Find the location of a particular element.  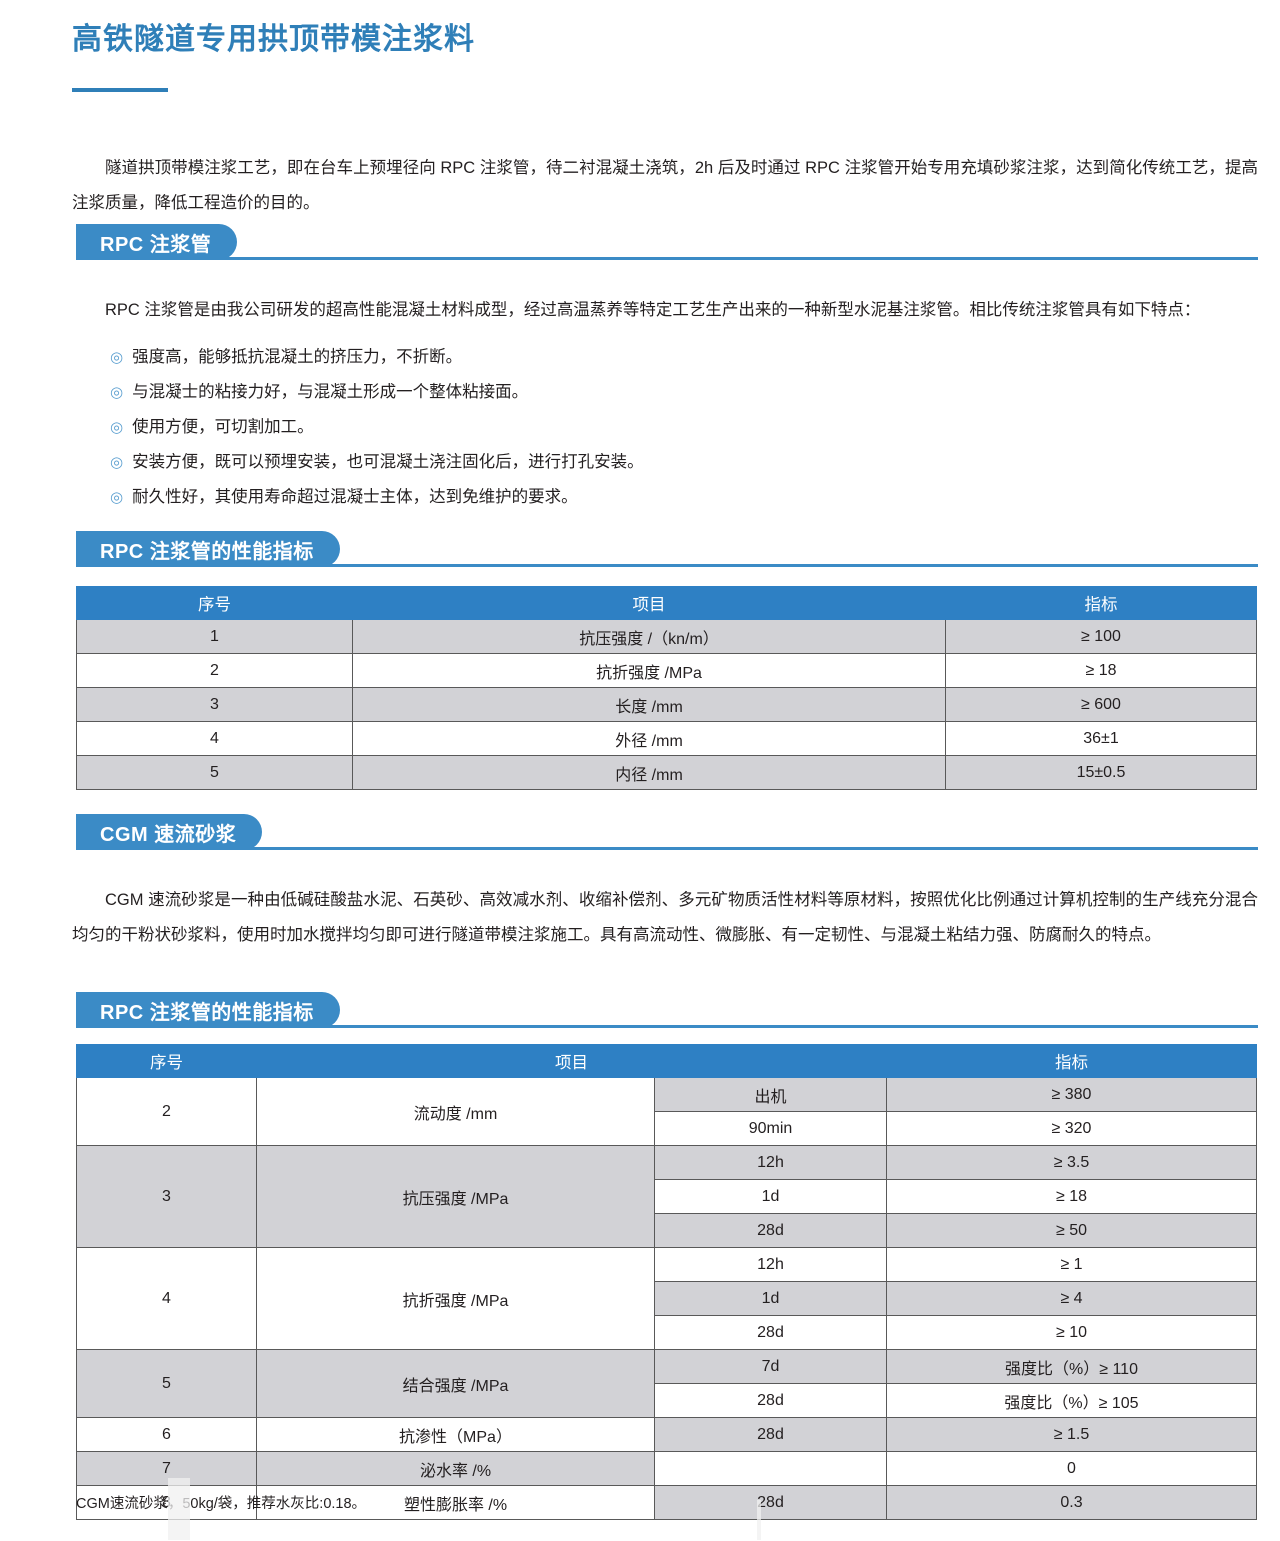

table-row: 5 结合强度 /MPa 7d 强度比（%）≥ 110 is located at coordinates (666, 1383).